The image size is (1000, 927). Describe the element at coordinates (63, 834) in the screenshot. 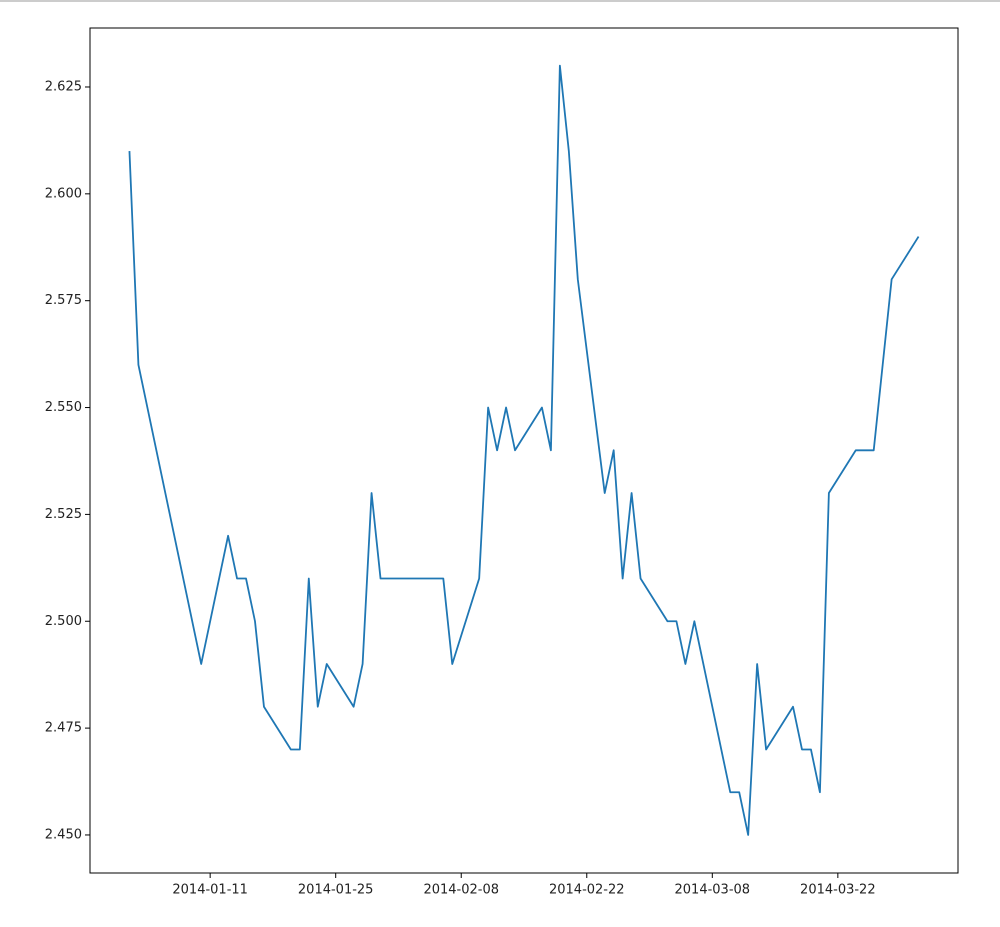

I see `y-tick-label: 2.450` at that location.